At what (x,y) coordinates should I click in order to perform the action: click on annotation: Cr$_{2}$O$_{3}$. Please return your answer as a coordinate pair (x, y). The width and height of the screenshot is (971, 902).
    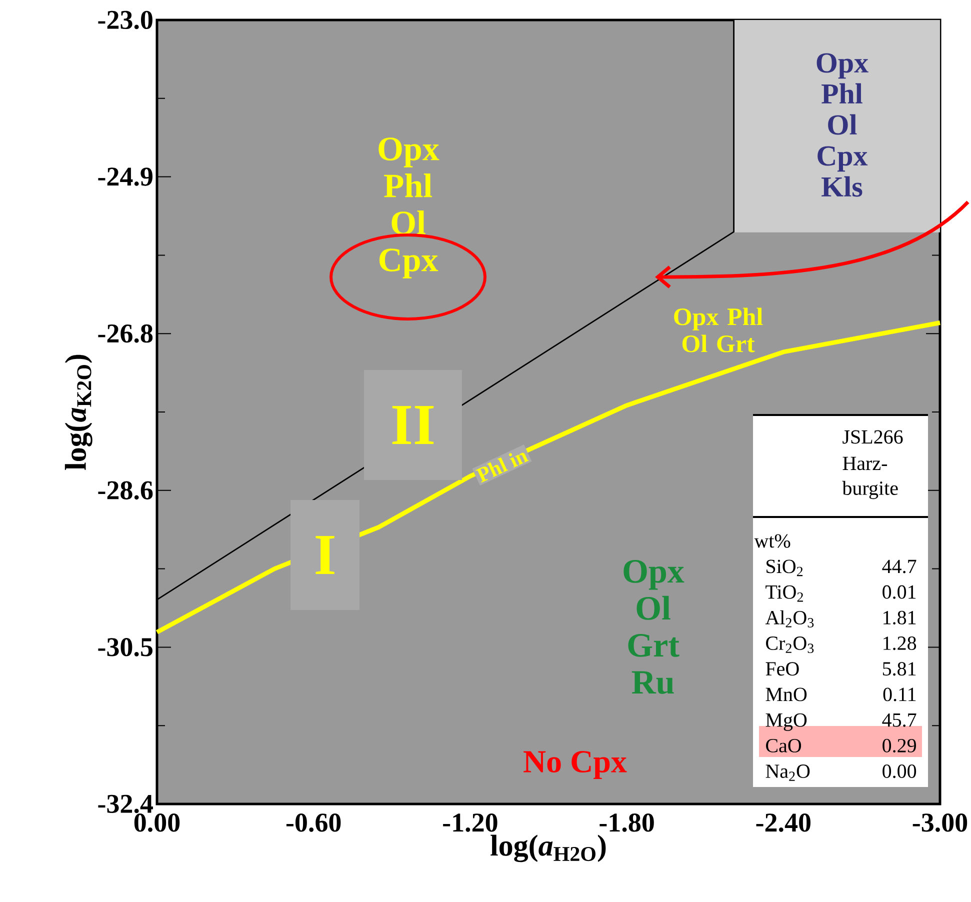
    Looking at the image, I should click on (790, 645).